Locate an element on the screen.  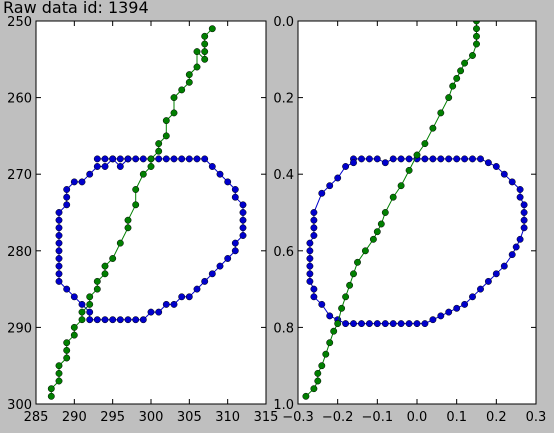
figure-title: Raw data id: 1394 is located at coordinates (76, 8).